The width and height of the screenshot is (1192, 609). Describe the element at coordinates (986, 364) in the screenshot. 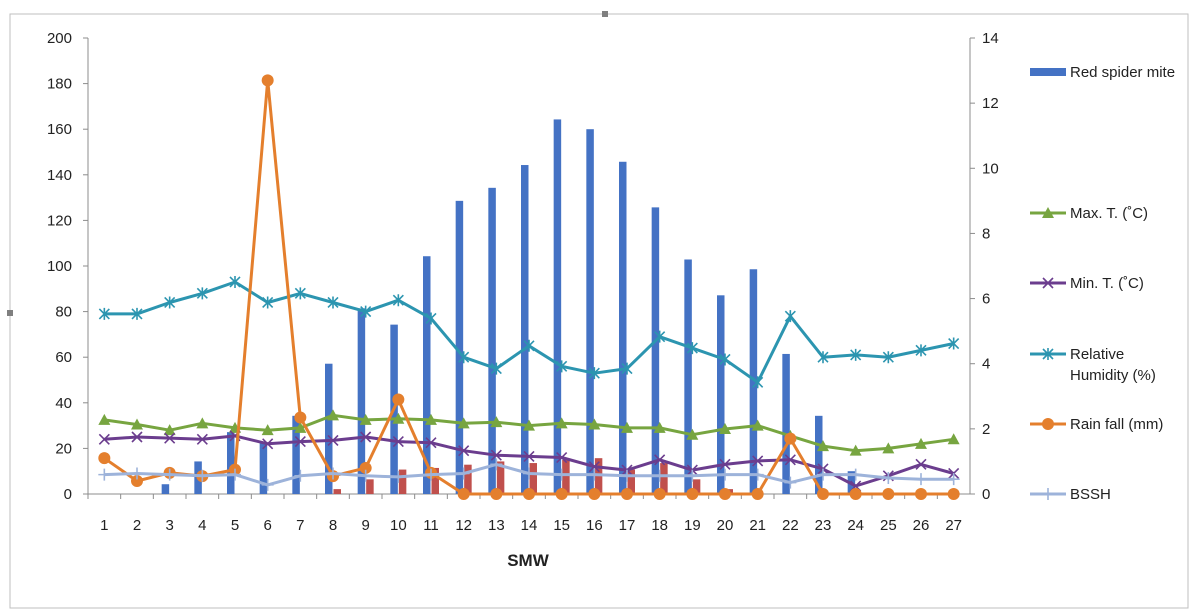

I see `right-tick-label: 4` at that location.